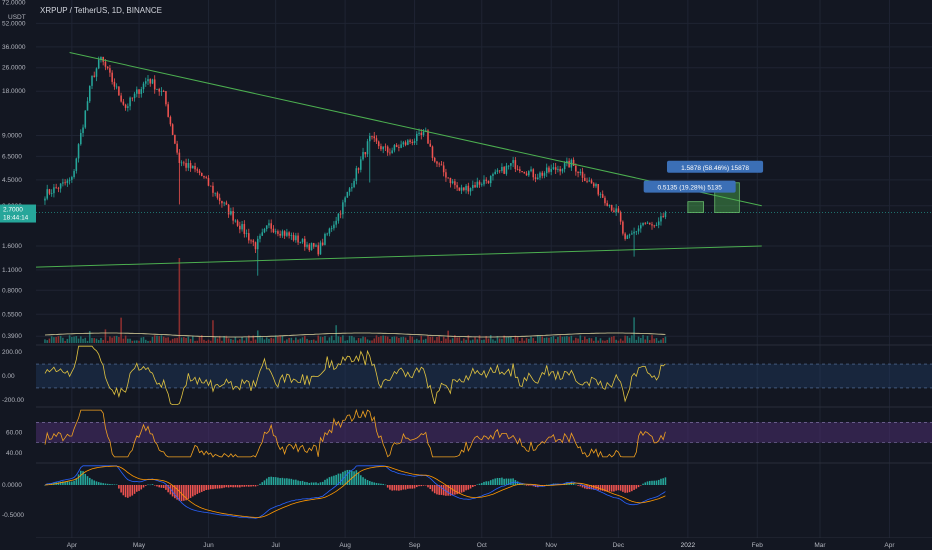 This screenshot has width=932, height=550. Describe the element at coordinates (14, 23) in the screenshot. I see `price-tick-label: 52.0000` at that location.